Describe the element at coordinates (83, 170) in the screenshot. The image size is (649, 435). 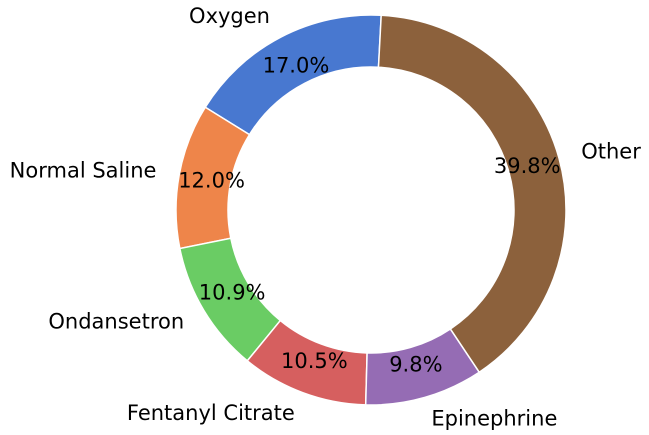
I see `category-label: Normal Saline` at that location.